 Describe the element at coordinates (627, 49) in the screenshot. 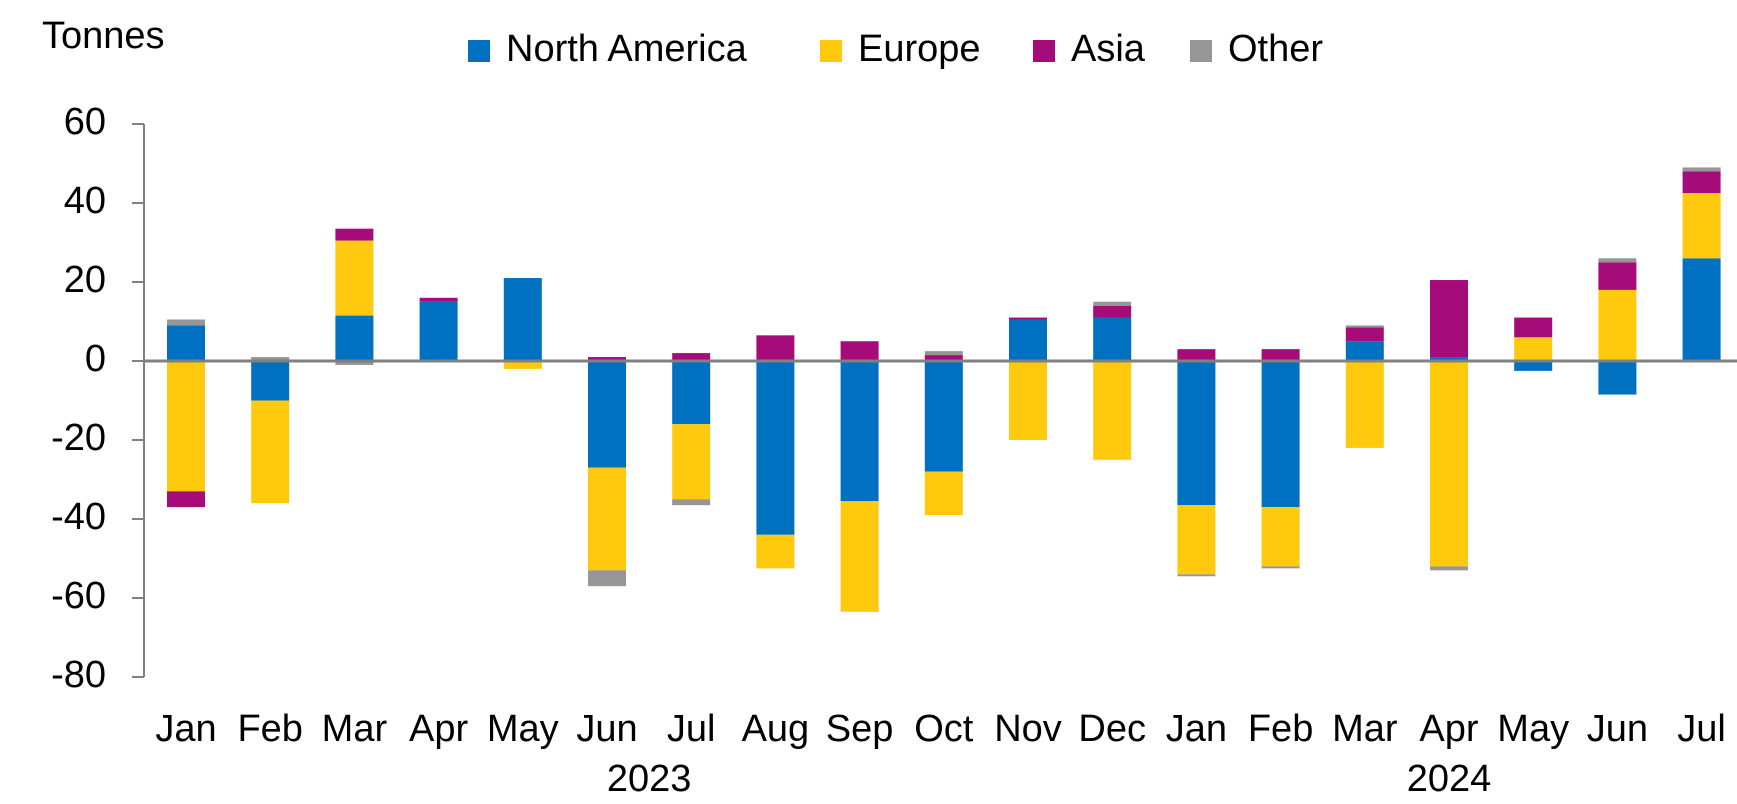

I see `legend-label: North America` at that location.